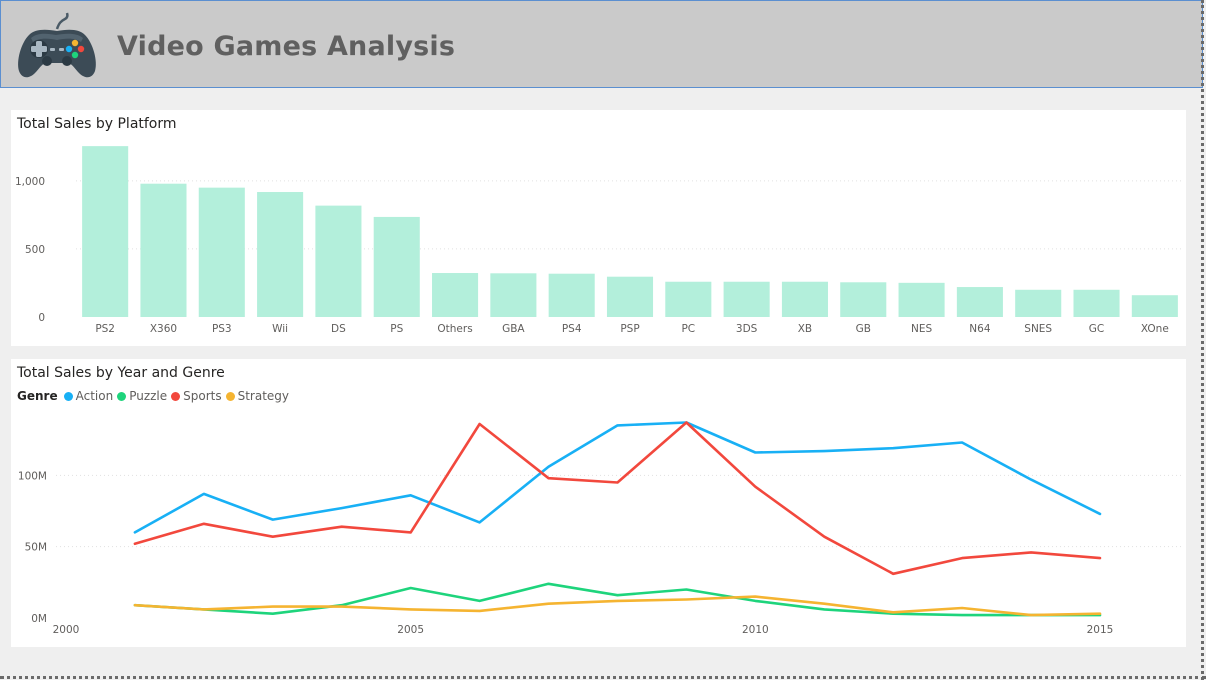  What do you see at coordinates (97, 124) in the screenshot?
I see `bar-chart-title: Total Sales by Platform` at bounding box center [97, 124].